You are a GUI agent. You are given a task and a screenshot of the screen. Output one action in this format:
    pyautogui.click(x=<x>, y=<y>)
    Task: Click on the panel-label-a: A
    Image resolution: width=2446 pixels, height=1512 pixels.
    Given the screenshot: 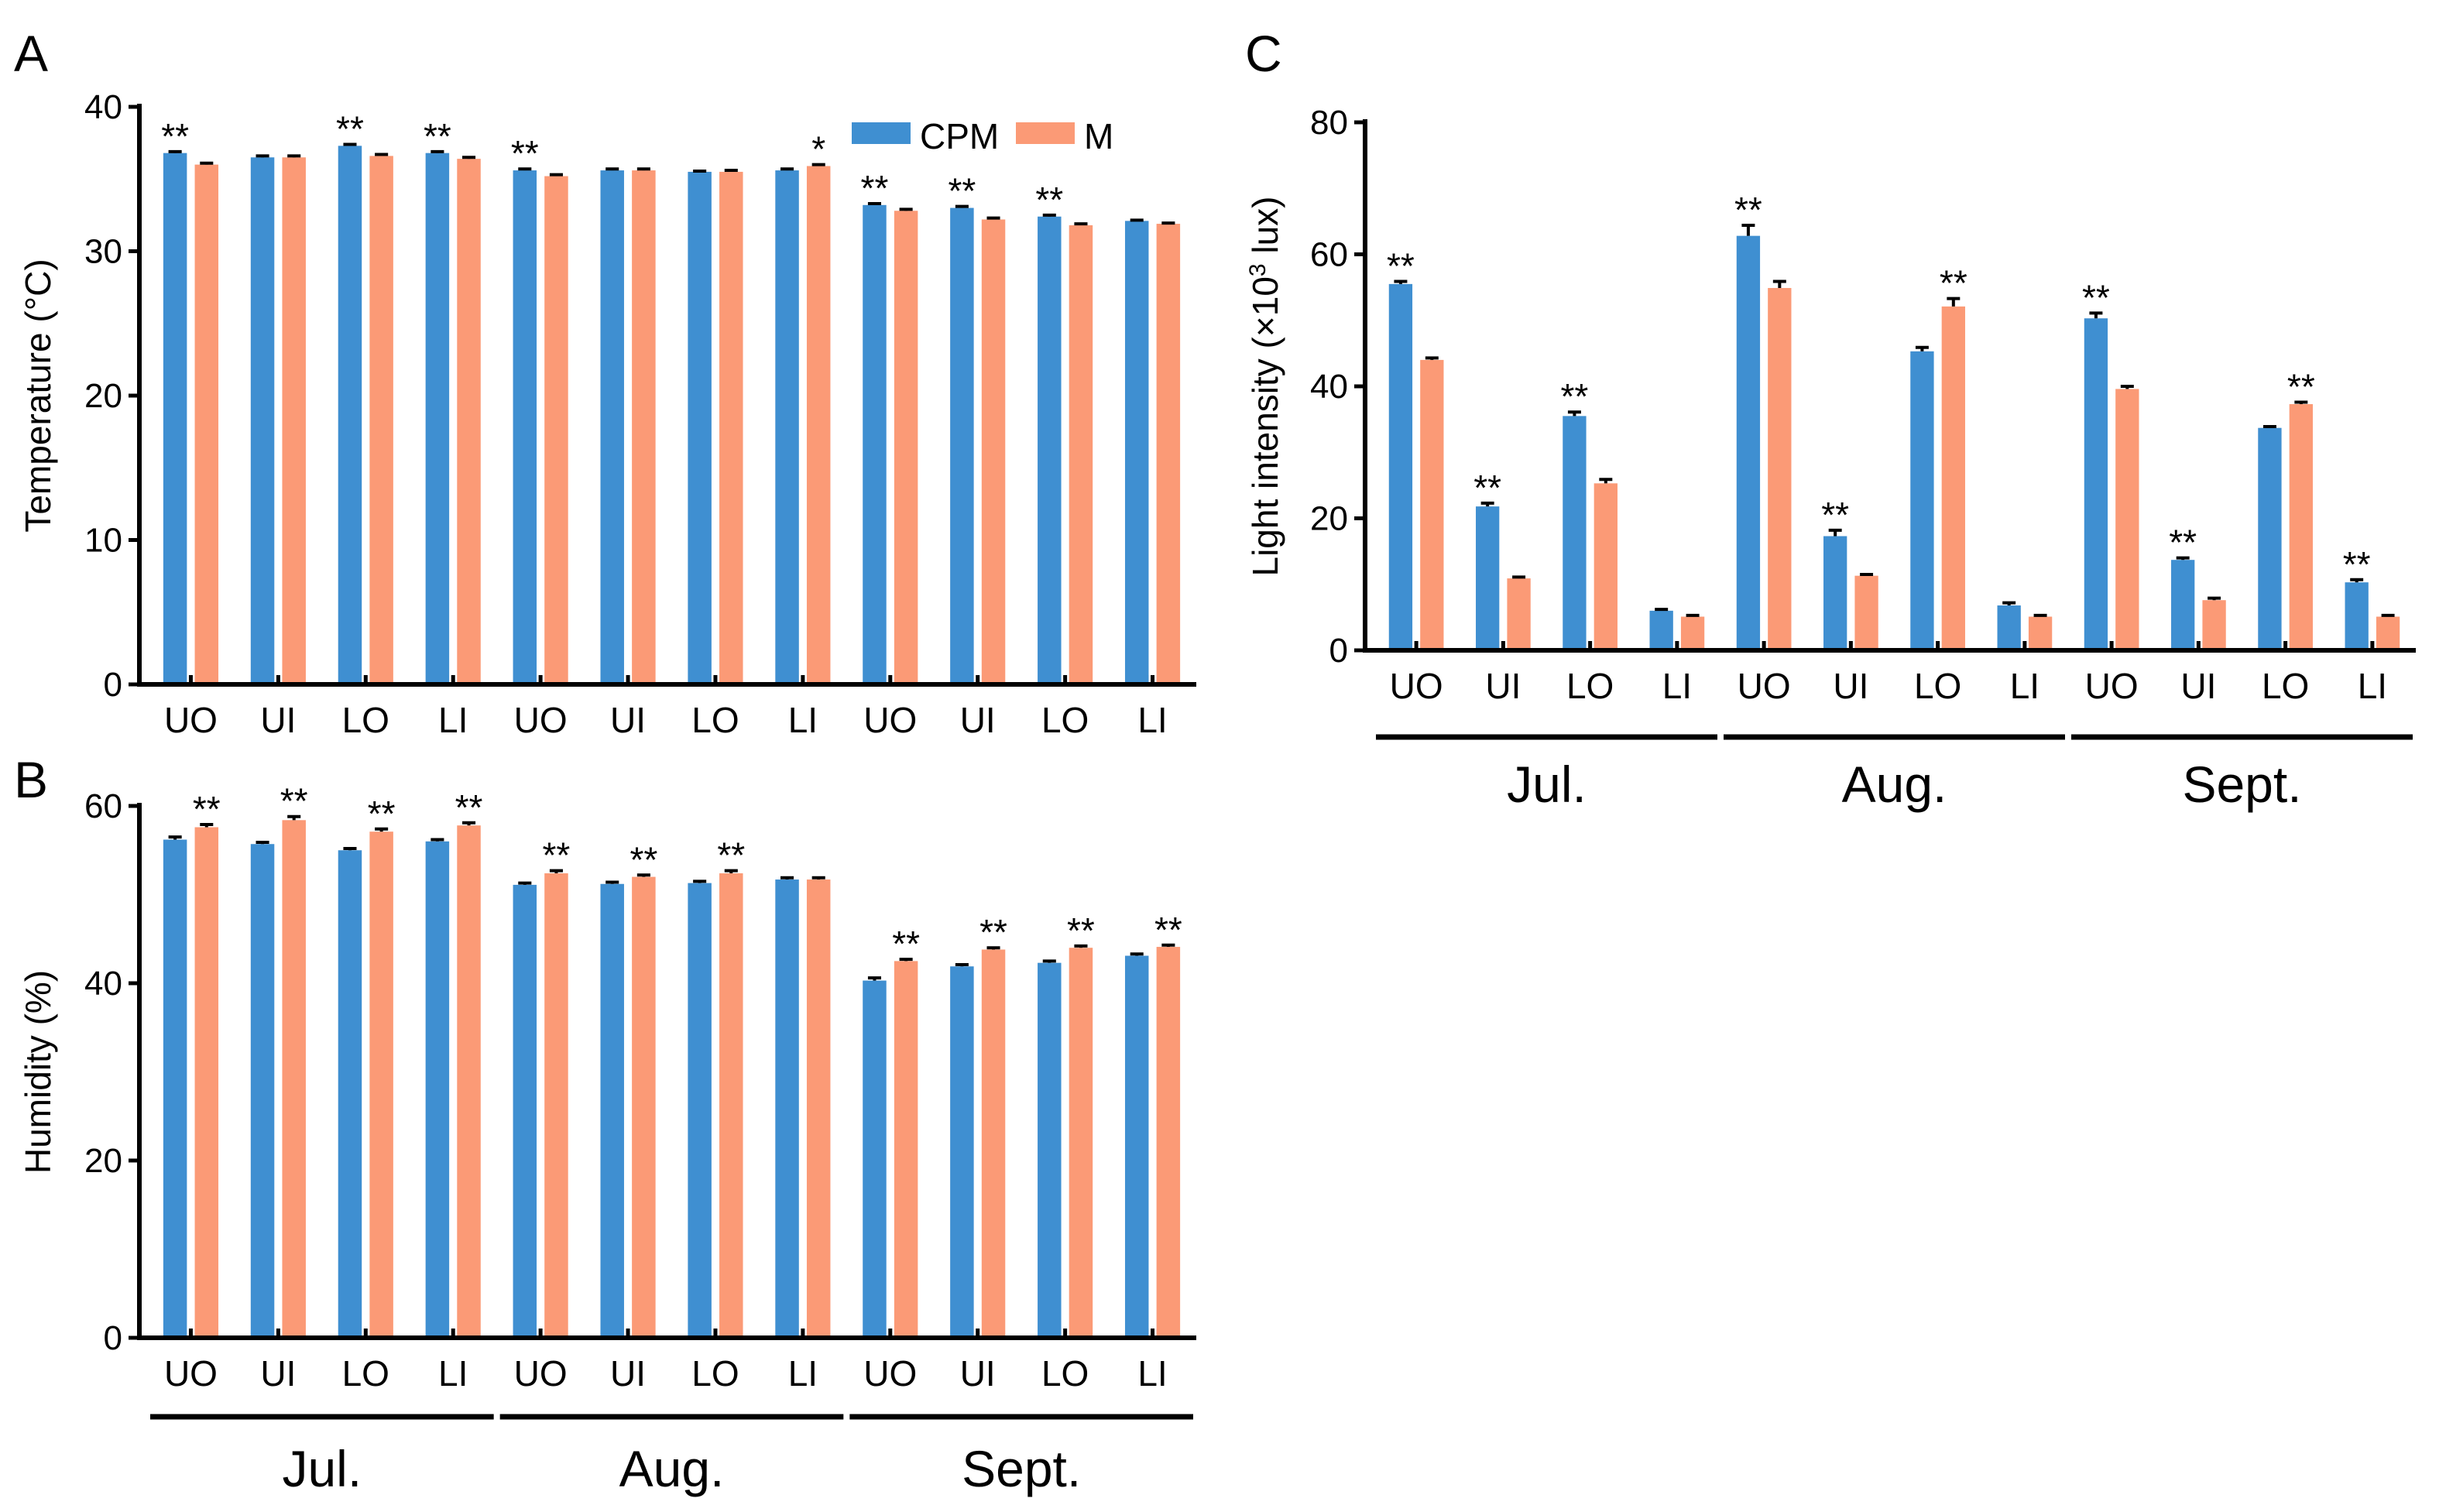 What is the action you would take?
    pyautogui.click(x=31, y=53)
    